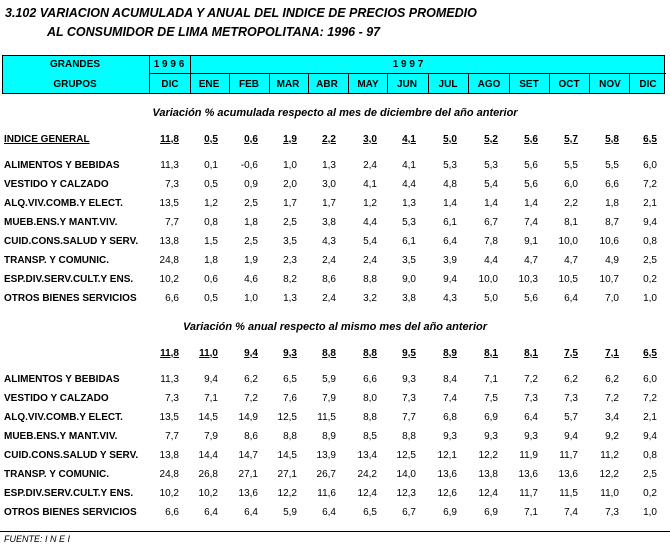  Describe the element at coordinates (571, 165) in the screenshot. I see `table-cell: 5,5` at that location.